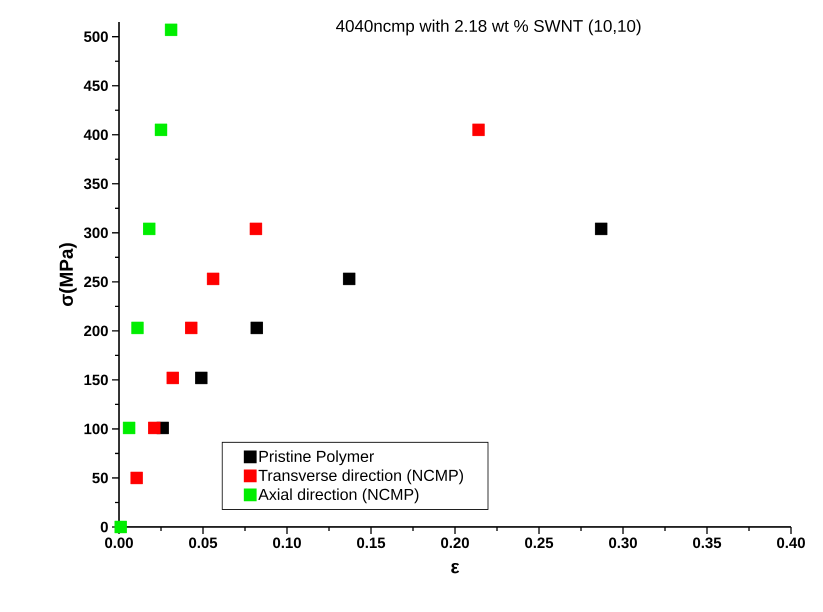  I want to click on y-tick-label: 200, so click(96, 331).